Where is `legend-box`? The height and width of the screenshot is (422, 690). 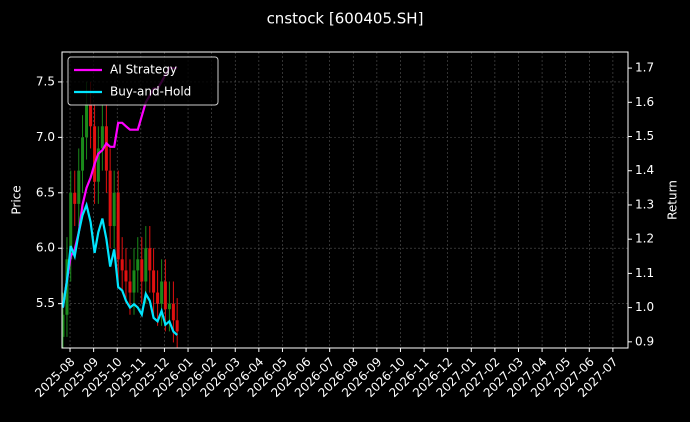 legend-box is located at coordinates (143, 81).